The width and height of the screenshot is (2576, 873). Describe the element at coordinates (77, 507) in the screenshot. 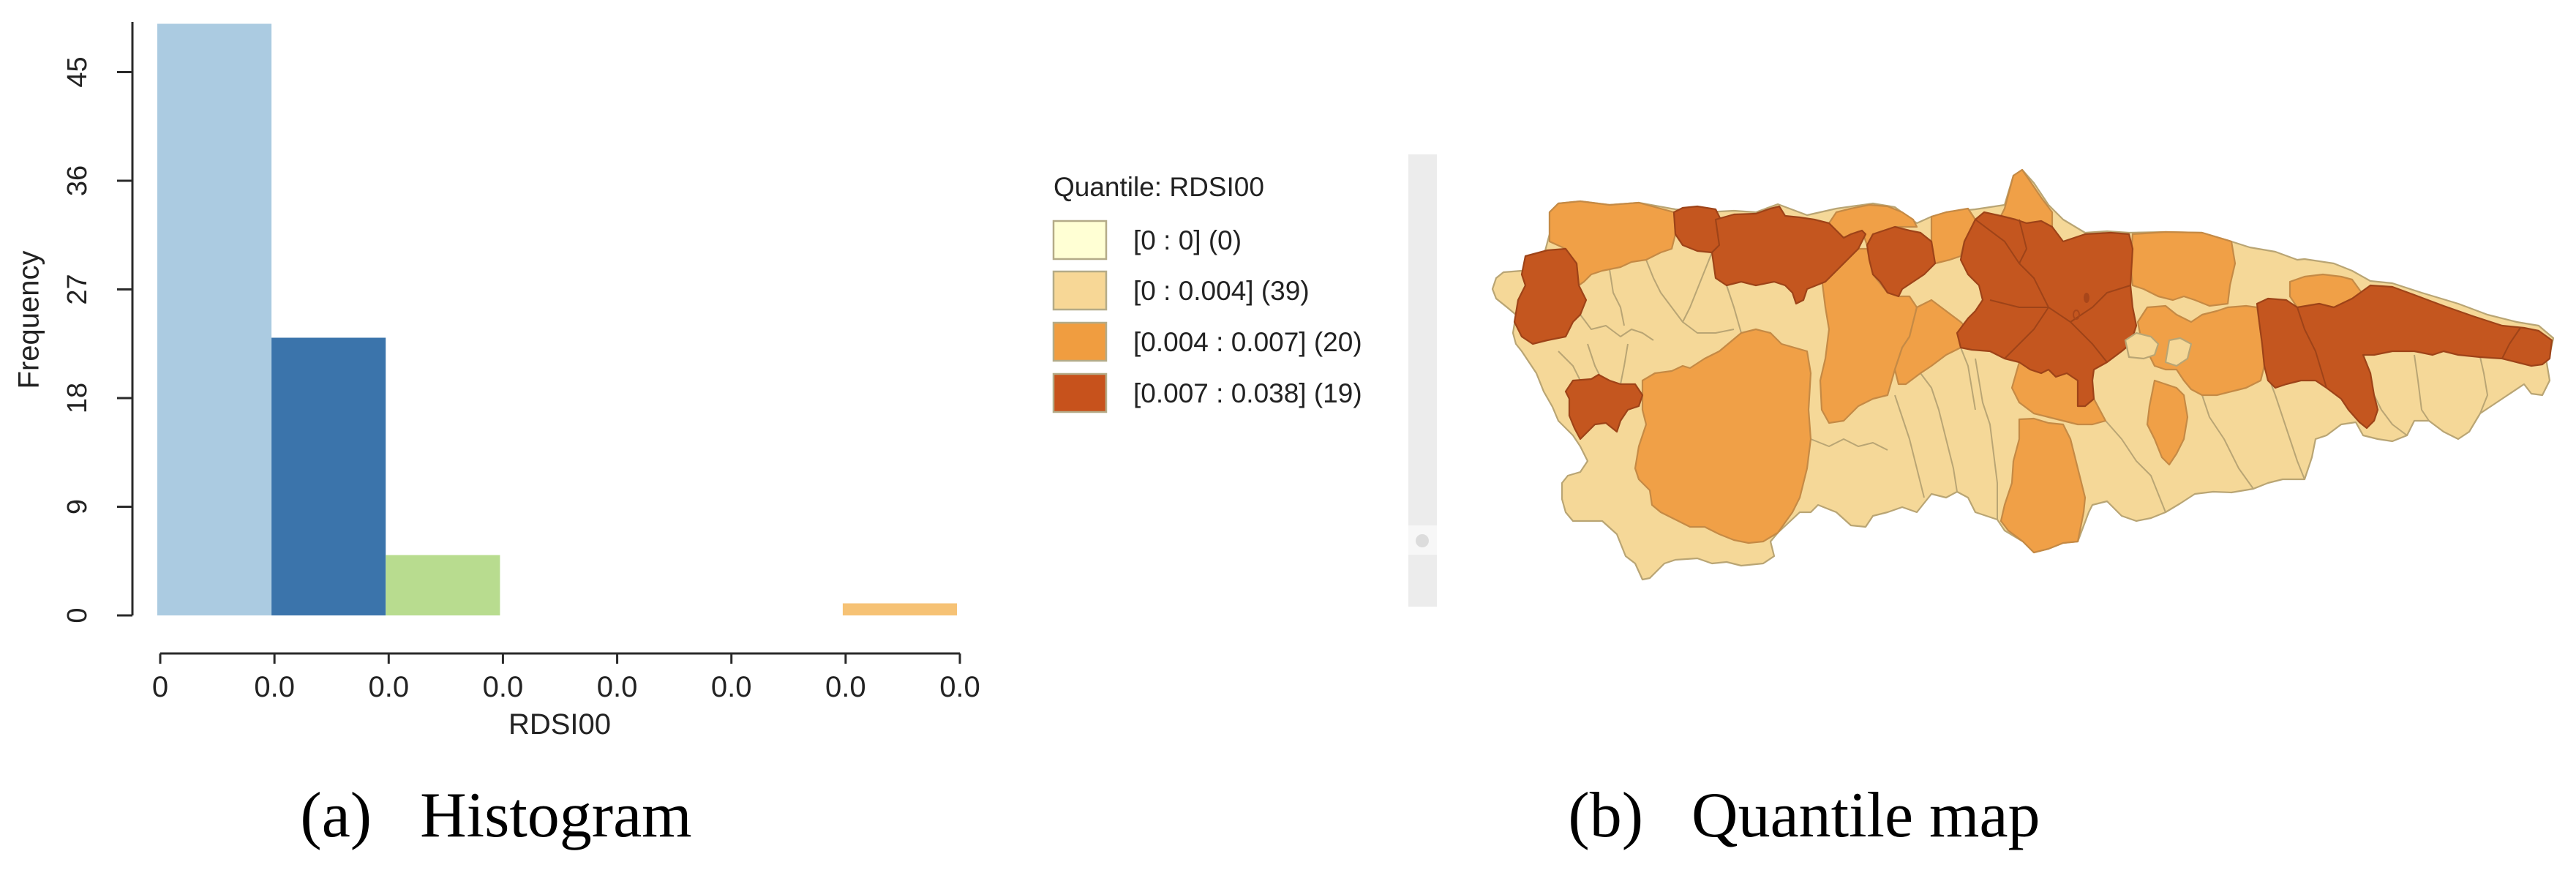

I see `y-tick-label: 9` at that location.